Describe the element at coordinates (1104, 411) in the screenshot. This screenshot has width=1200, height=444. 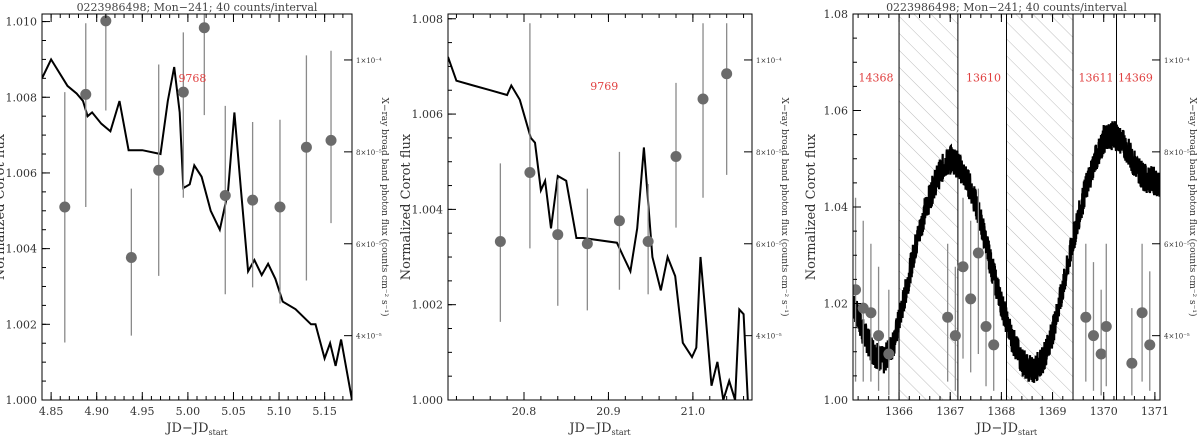
I see `x-tick-label: 1370` at that location.